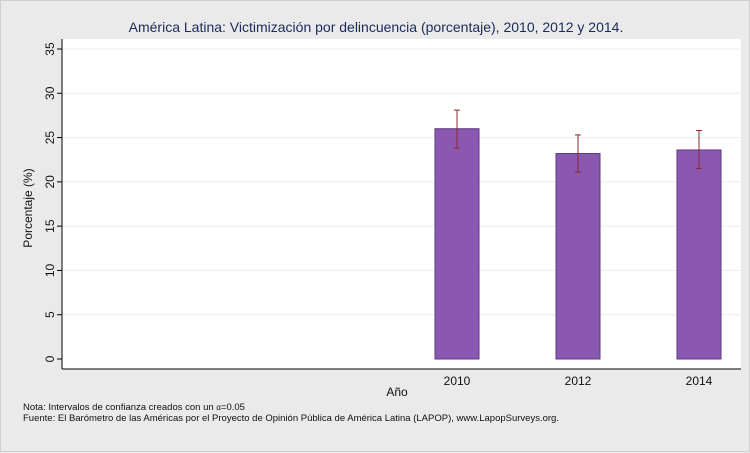  Describe the element at coordinates (50, 49) in the screenshot. I see `y-tick-label: 35` at that location.